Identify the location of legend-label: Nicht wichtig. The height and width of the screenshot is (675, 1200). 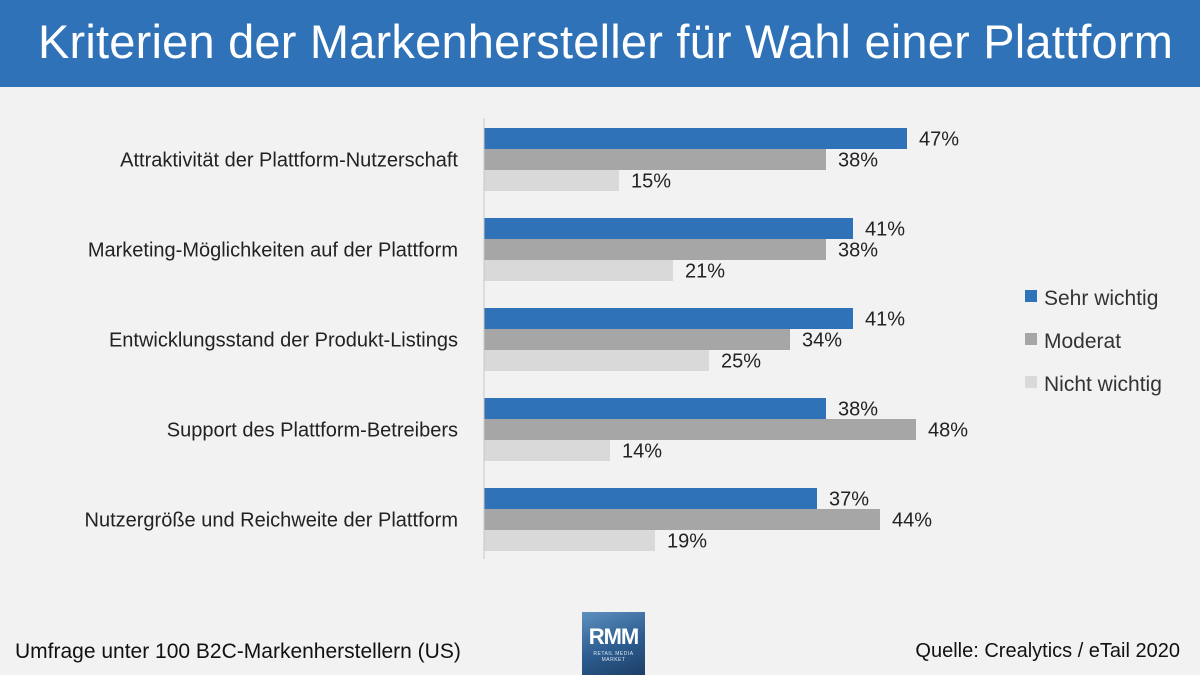
(1103, 384).